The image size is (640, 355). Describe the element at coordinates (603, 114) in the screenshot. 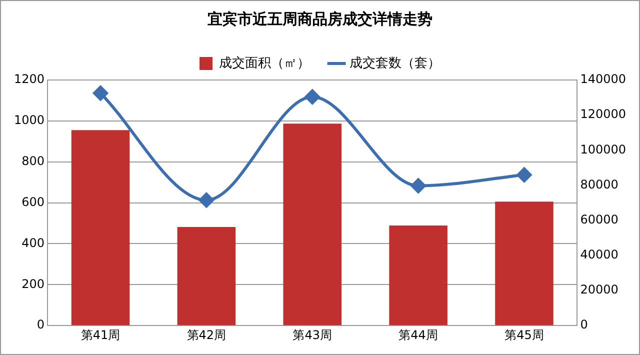

I see `y2-tick-label: 120000` at that location.